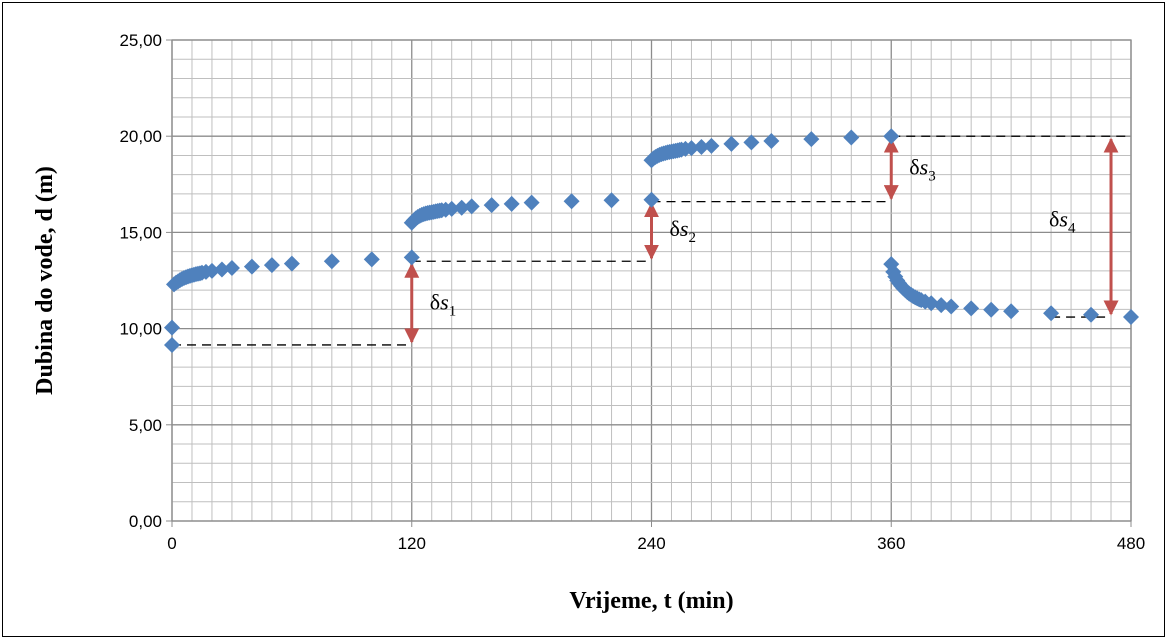 This screenshot has height=641, width=1169. Describe the element at coordinates (891, 543) in the screenshot. I see `x-tick-label: 360` at that location.